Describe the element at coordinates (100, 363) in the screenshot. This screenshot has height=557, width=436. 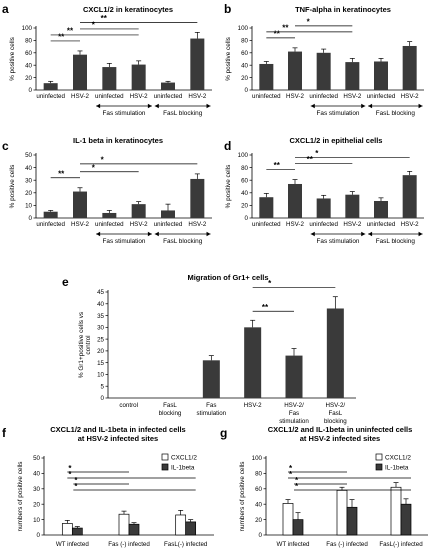
I see `y-tick-label: 15` at that location.